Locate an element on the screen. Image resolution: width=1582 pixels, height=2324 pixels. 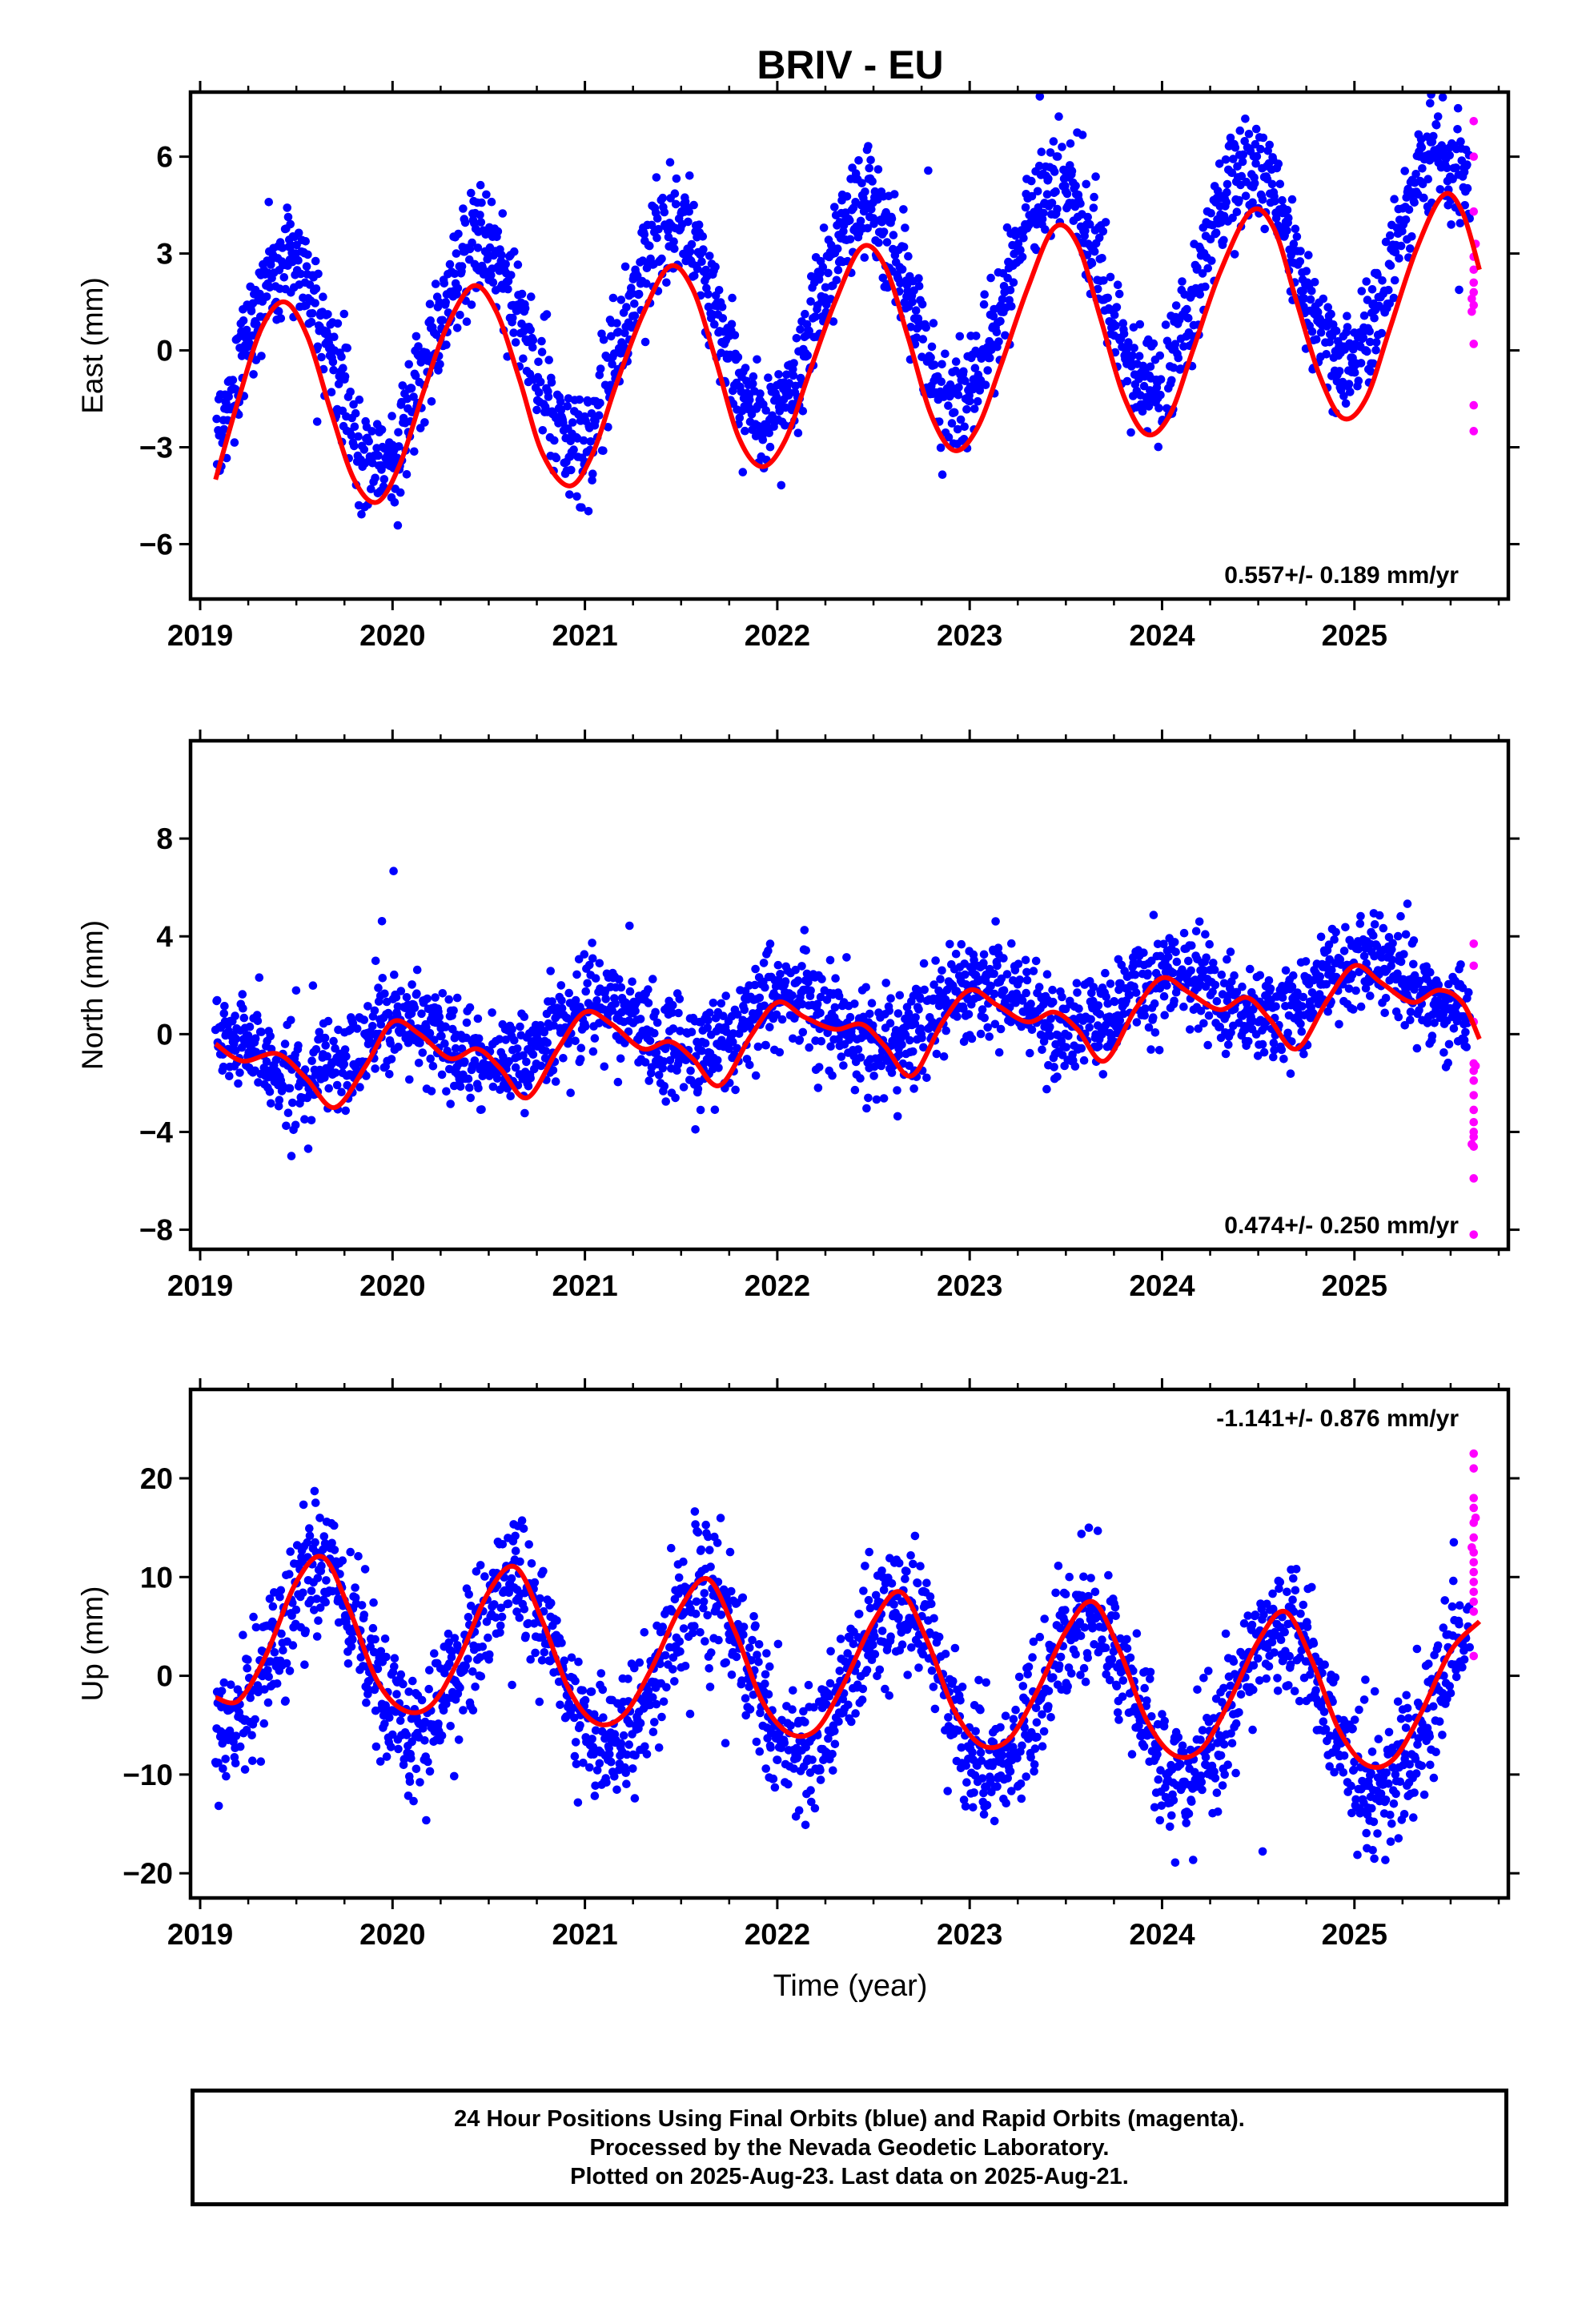
x-tick-label: 2024 is located at coordinates (1162, 1285).